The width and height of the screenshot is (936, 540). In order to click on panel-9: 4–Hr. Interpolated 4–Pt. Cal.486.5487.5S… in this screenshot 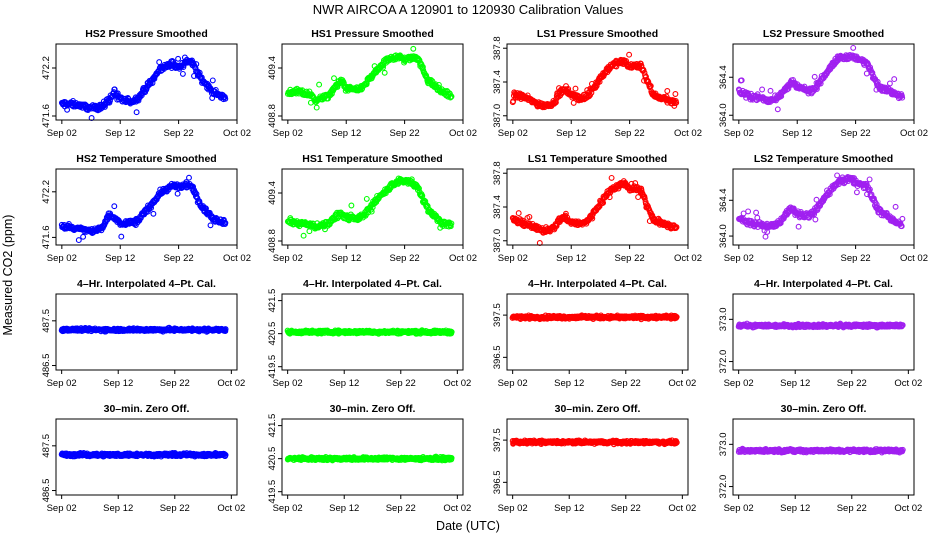, I will do `click(143, 333)`.